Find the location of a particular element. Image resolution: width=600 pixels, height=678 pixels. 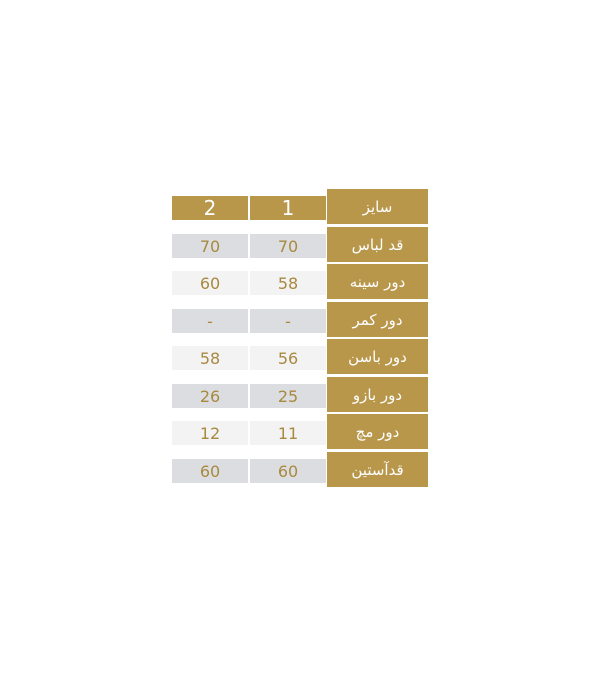

row-label: دور سینه is located at coordinates (377, 281).